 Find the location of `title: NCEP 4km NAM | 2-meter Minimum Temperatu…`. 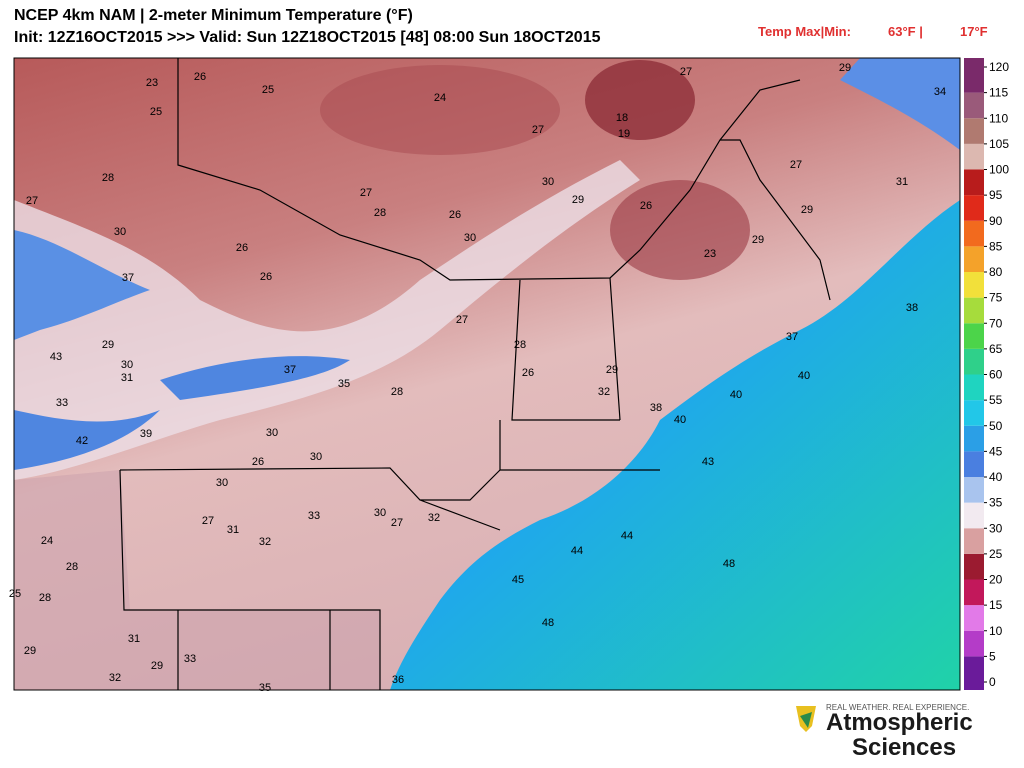

title: NCEP 4km NAM | 2-meter Minimum Temperatu… is located at coordinates (213, 15).